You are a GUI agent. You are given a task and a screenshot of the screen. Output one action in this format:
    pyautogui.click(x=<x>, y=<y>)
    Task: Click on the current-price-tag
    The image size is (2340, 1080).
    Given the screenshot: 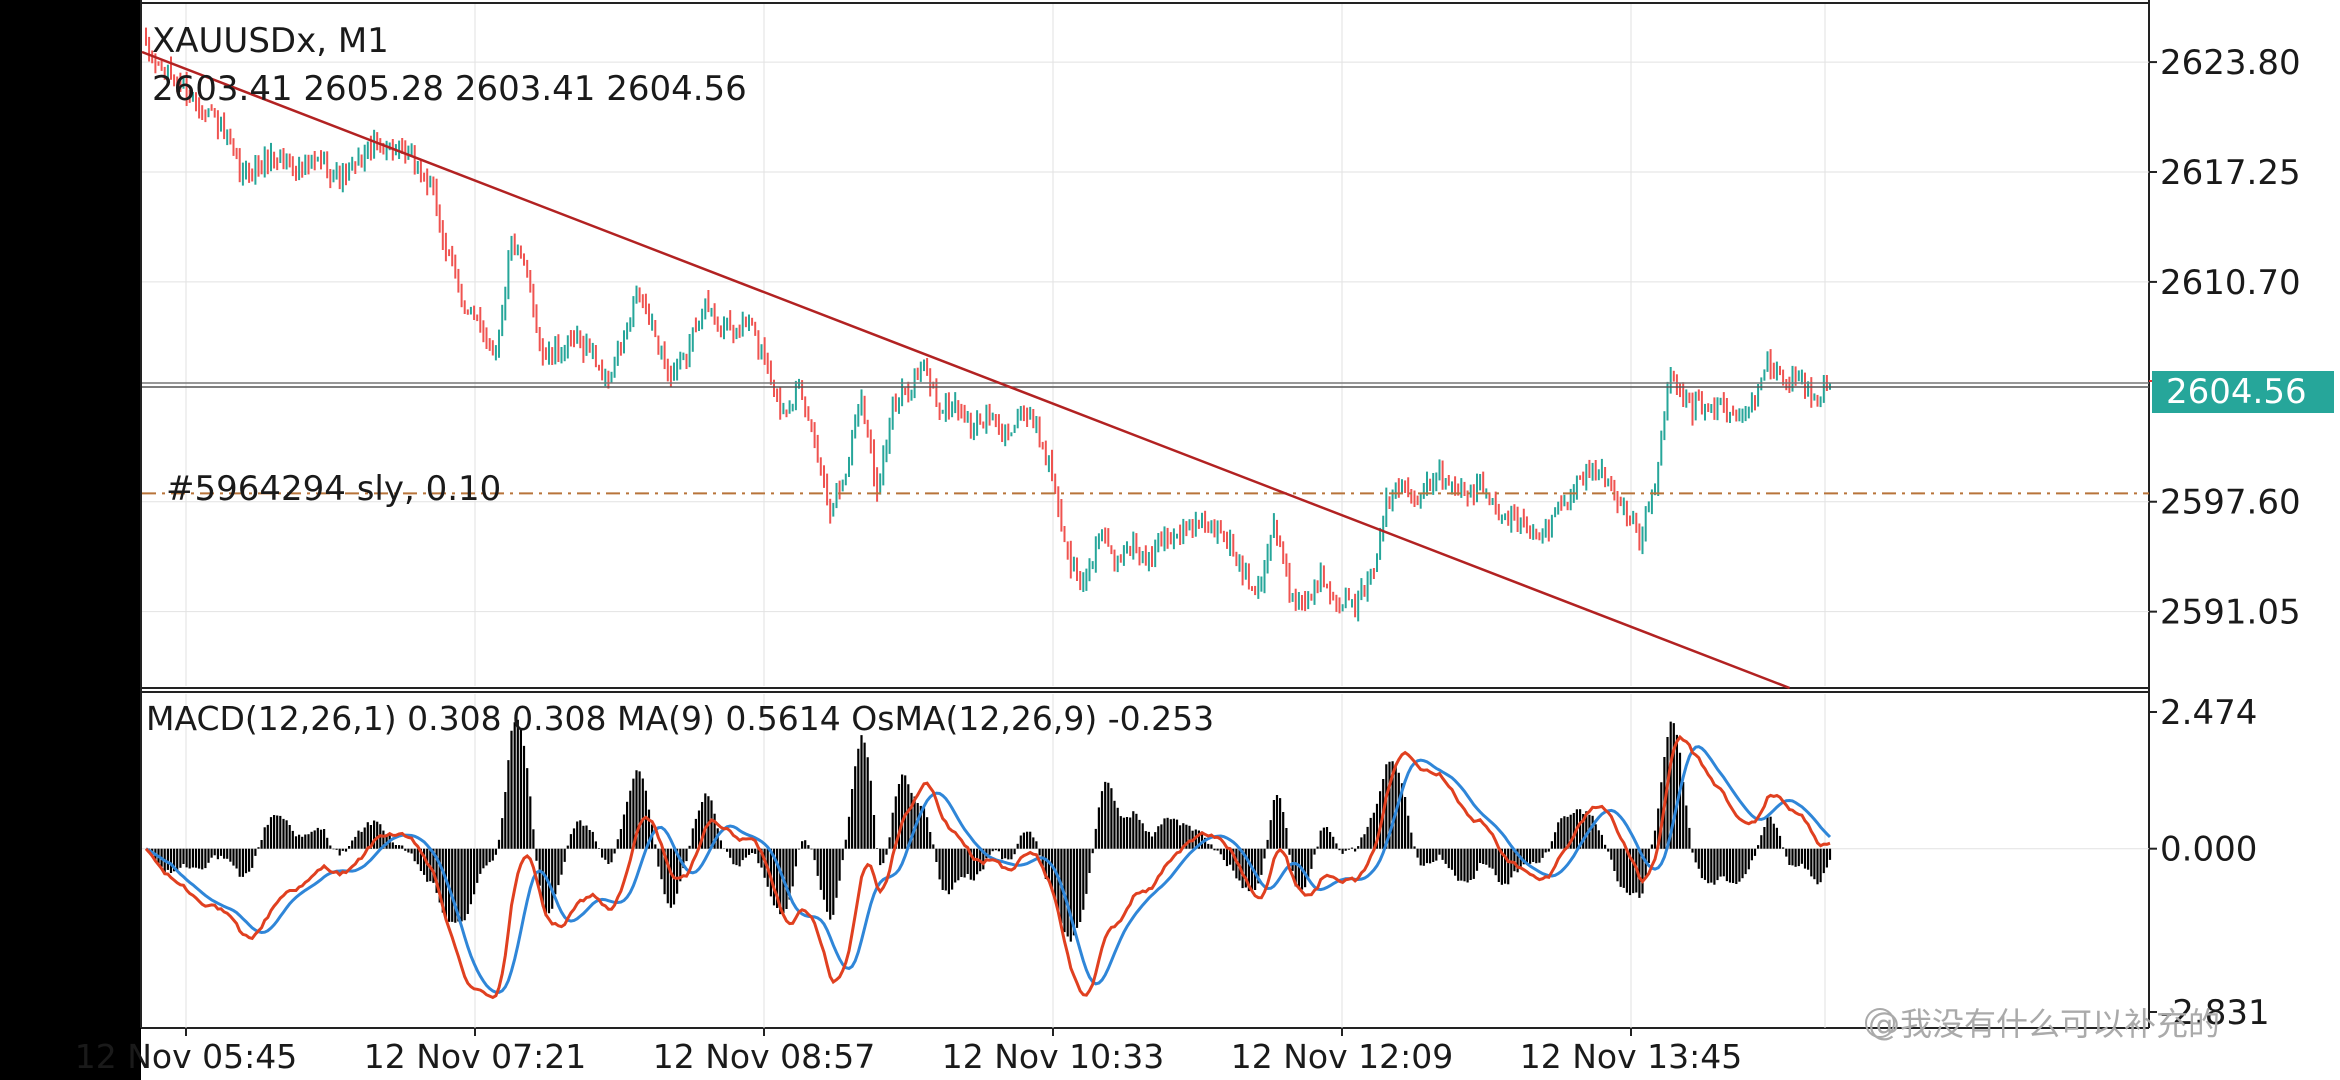 What is the action you would take?
    pyautogui.click(x=2243, y=392)
    